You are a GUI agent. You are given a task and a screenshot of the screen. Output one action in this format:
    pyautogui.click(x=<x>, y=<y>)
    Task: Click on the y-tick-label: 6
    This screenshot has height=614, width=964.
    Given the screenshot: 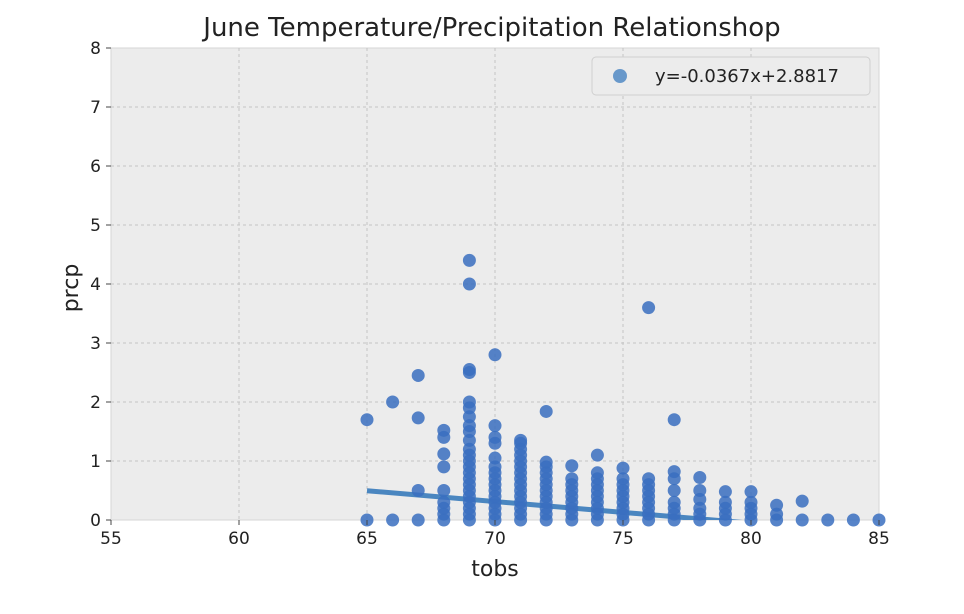 What is the action you would take?
    pyautogui.click(x=95, y=167)
    